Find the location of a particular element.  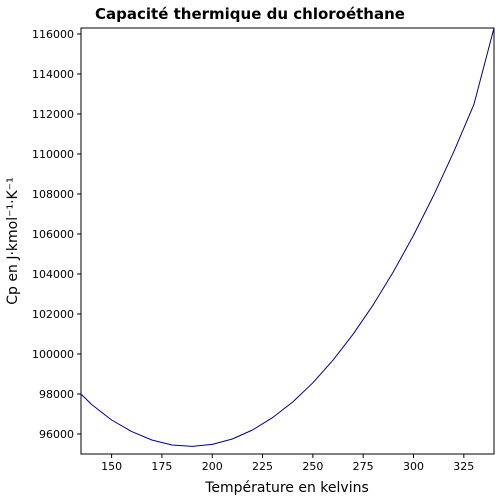

y-tick-label: 104000 is located at coordinates (53, 274).